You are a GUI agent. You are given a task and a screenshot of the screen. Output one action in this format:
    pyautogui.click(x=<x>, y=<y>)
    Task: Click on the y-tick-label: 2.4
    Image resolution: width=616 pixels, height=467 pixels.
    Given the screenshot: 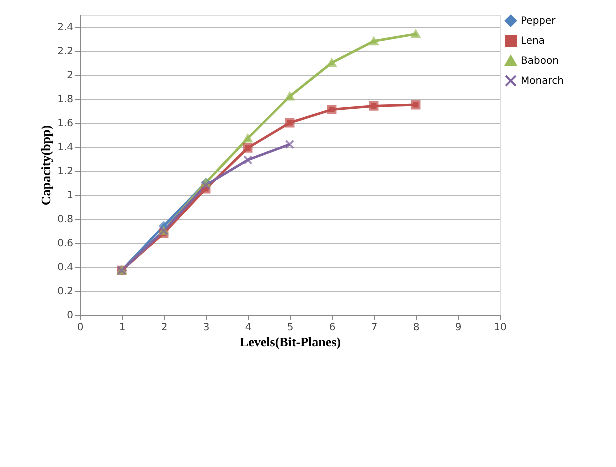 What is the action you would take?
    pyautogui.click(x=66, y=28)
    